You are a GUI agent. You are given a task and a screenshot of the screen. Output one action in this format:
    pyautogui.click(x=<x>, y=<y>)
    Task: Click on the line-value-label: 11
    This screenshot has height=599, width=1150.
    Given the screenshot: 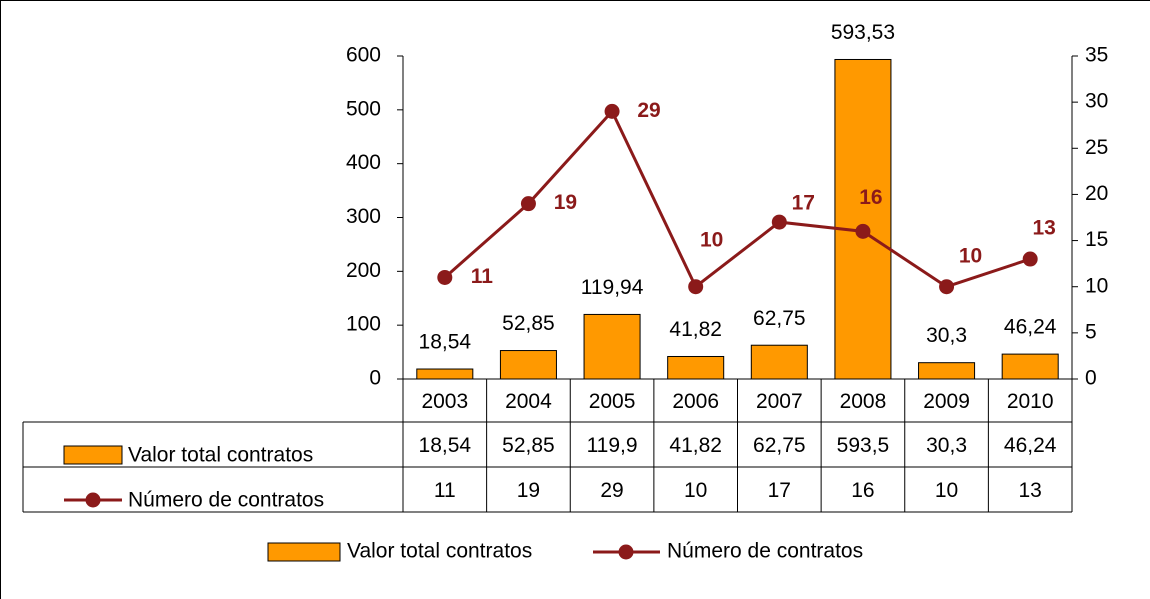 What is the action you would take?
    pyautogui.click(x=482, y=276)
    